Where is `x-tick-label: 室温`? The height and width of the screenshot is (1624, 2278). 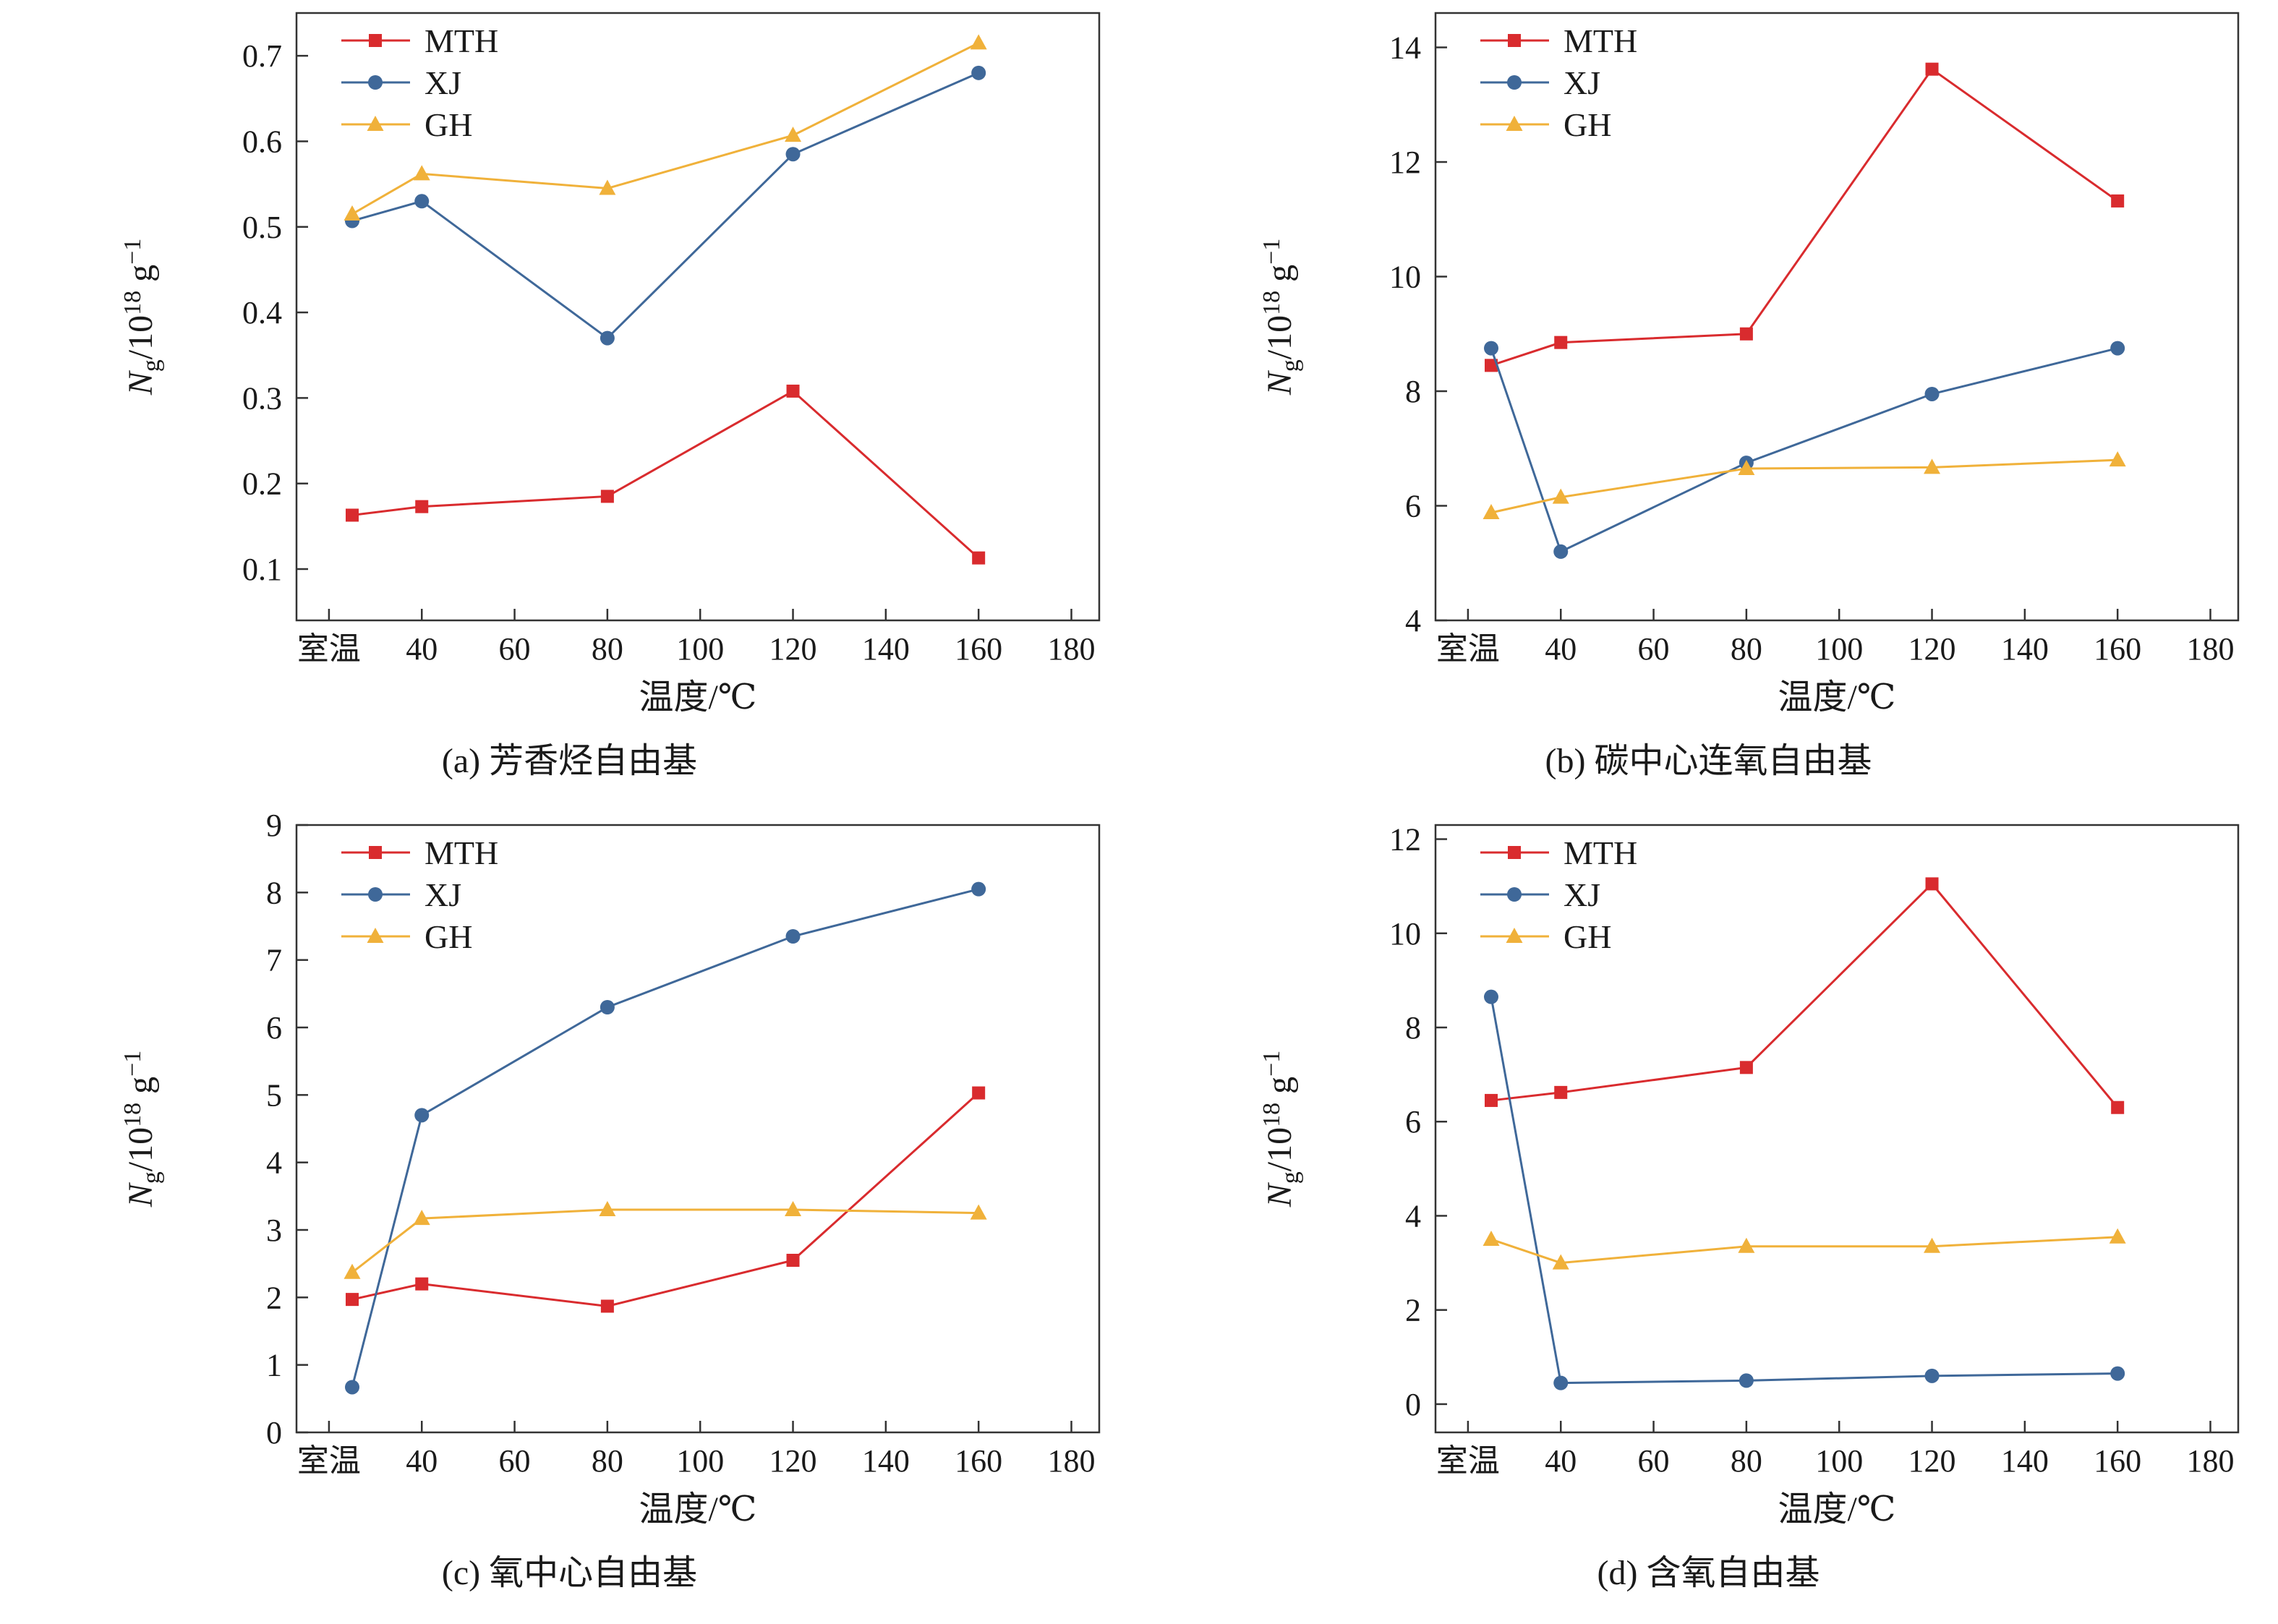 x-tick-label: 室温 is located at coordinates (1468, 1461).